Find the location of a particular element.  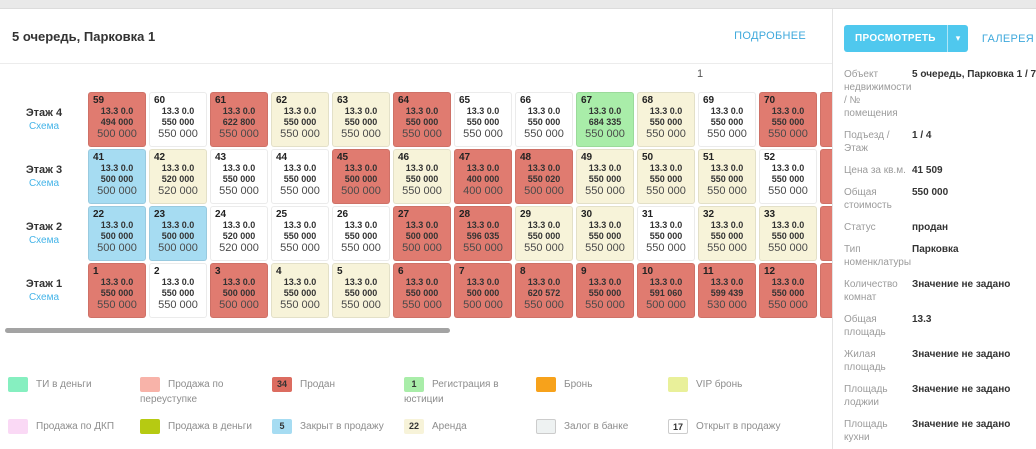

unit-cell: 46 13.3 0.0 550 000 550 000 is located at coordinates (422, 176).